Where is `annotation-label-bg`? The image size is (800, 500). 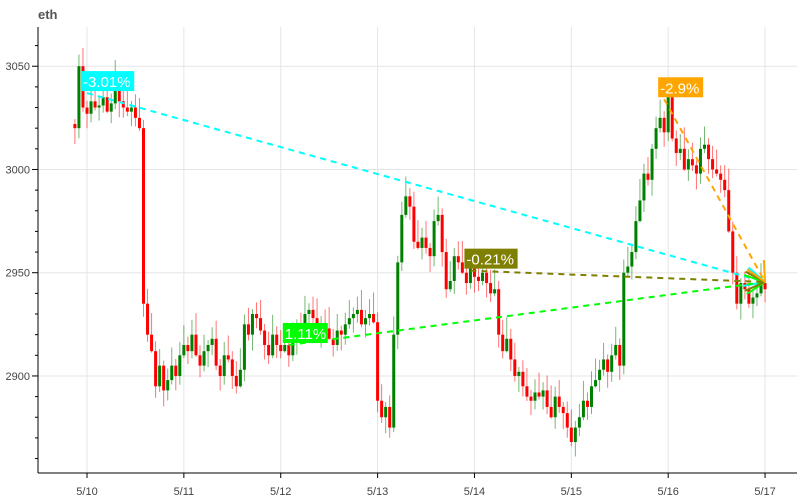 annotation-label-bg is located at coordinates (681, 87).